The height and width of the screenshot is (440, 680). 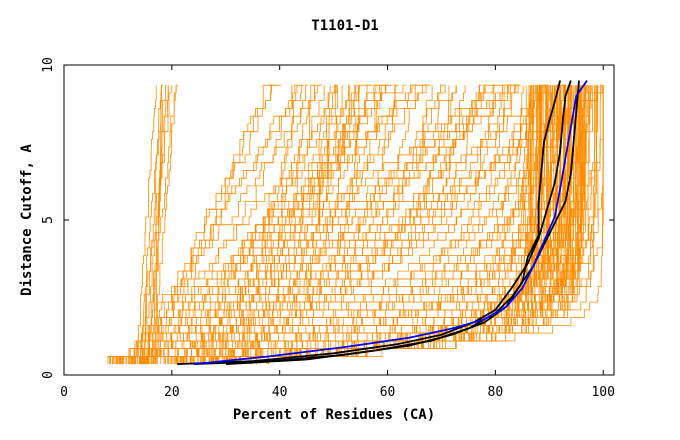 What do you see at coordinates (64, 392) in the screenshot?
I see `x-tick-label: 0` at bounding box center [64, 392].